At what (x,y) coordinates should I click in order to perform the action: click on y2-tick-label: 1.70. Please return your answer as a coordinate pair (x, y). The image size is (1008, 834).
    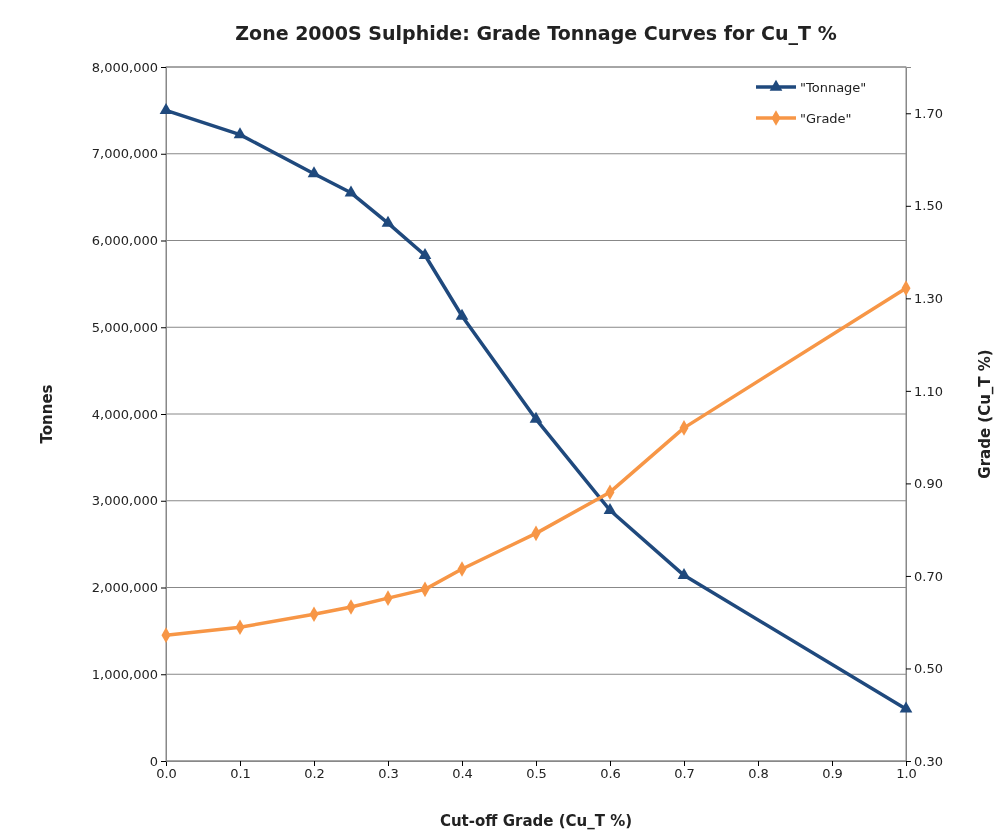
    Looking at the image, I should click on (928, 113).